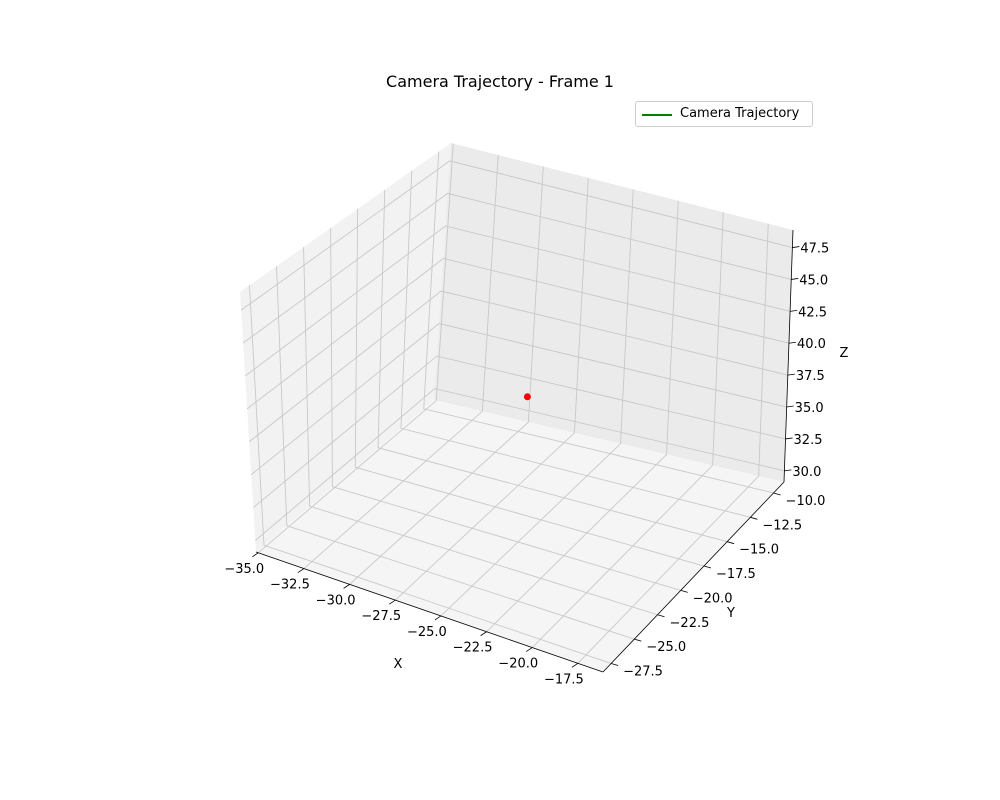 This screenshot has height=800, width=1000. What do you see at coordinates (381, 616) in the screenshot?
I see `x-tick-label: −27.5` at bounding box center [381, 616].